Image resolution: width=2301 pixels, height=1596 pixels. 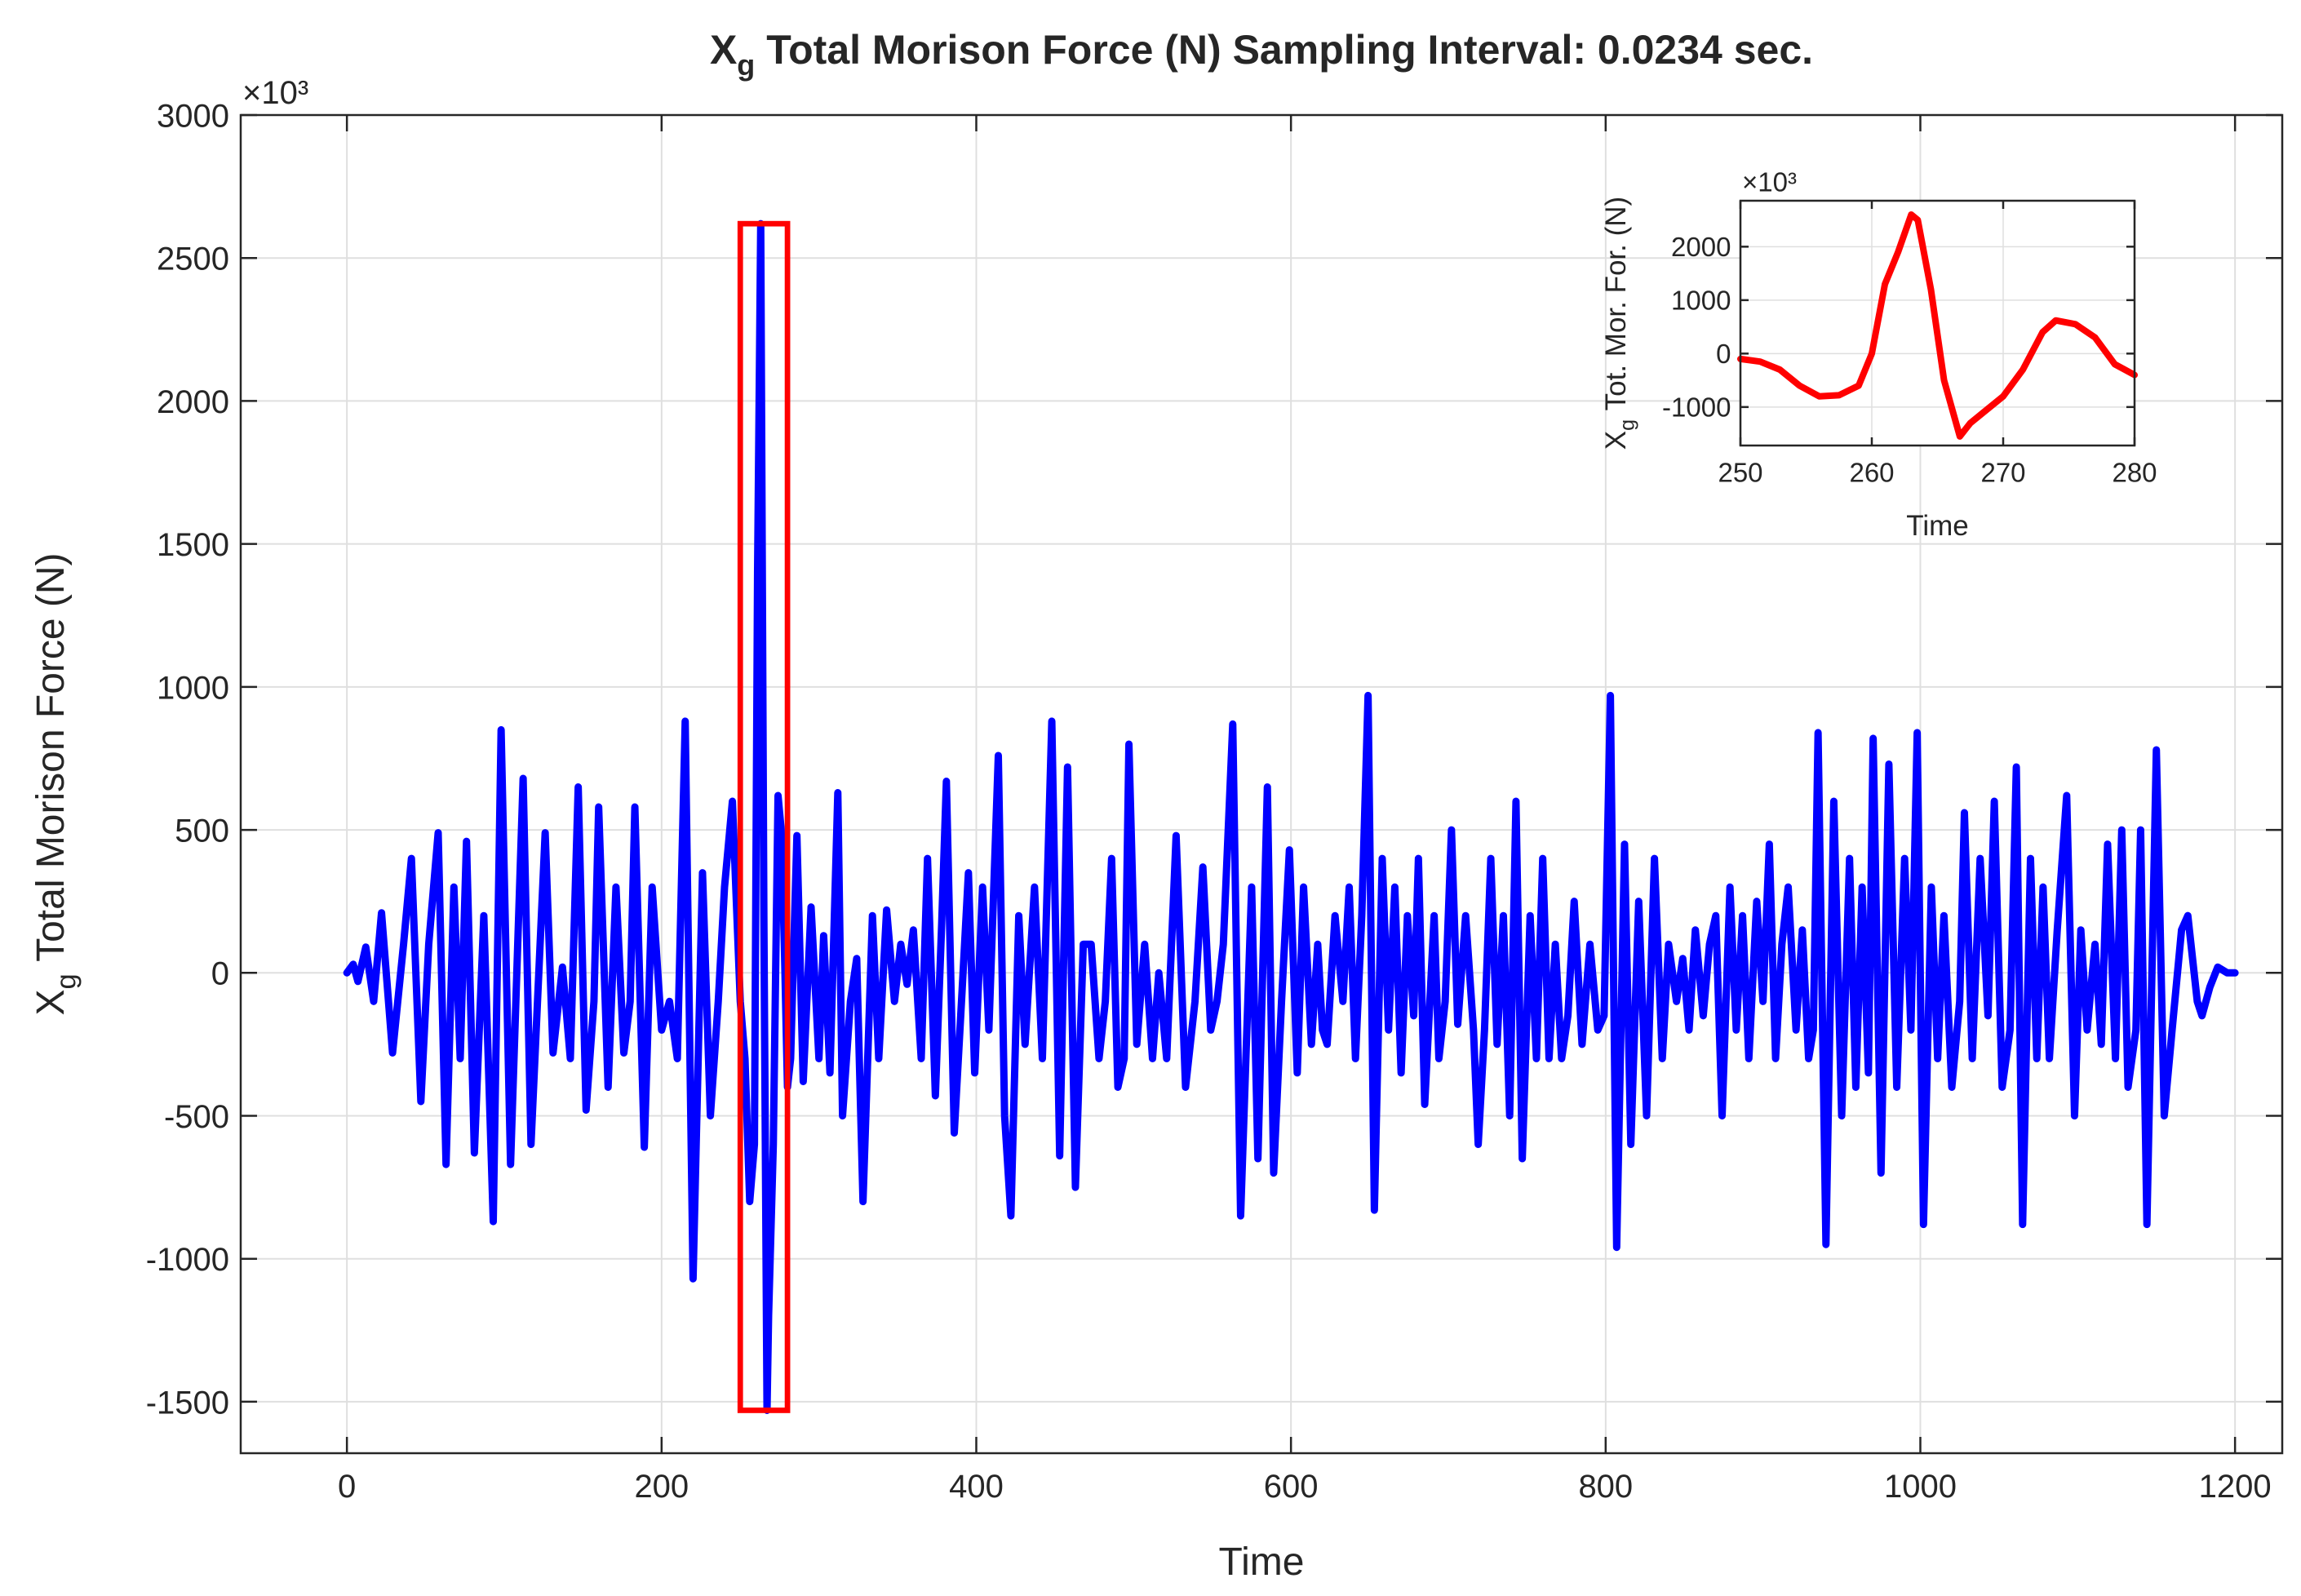 I want to click on title-symbol: X, so click(x=723, y=50).